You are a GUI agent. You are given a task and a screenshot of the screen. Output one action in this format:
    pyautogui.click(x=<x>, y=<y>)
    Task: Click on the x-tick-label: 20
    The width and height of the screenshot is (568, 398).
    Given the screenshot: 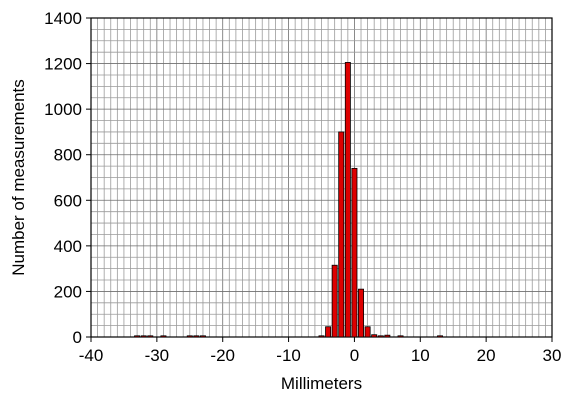 What is the action you would take?
    pyautogui.click(x=486, y=355)
    